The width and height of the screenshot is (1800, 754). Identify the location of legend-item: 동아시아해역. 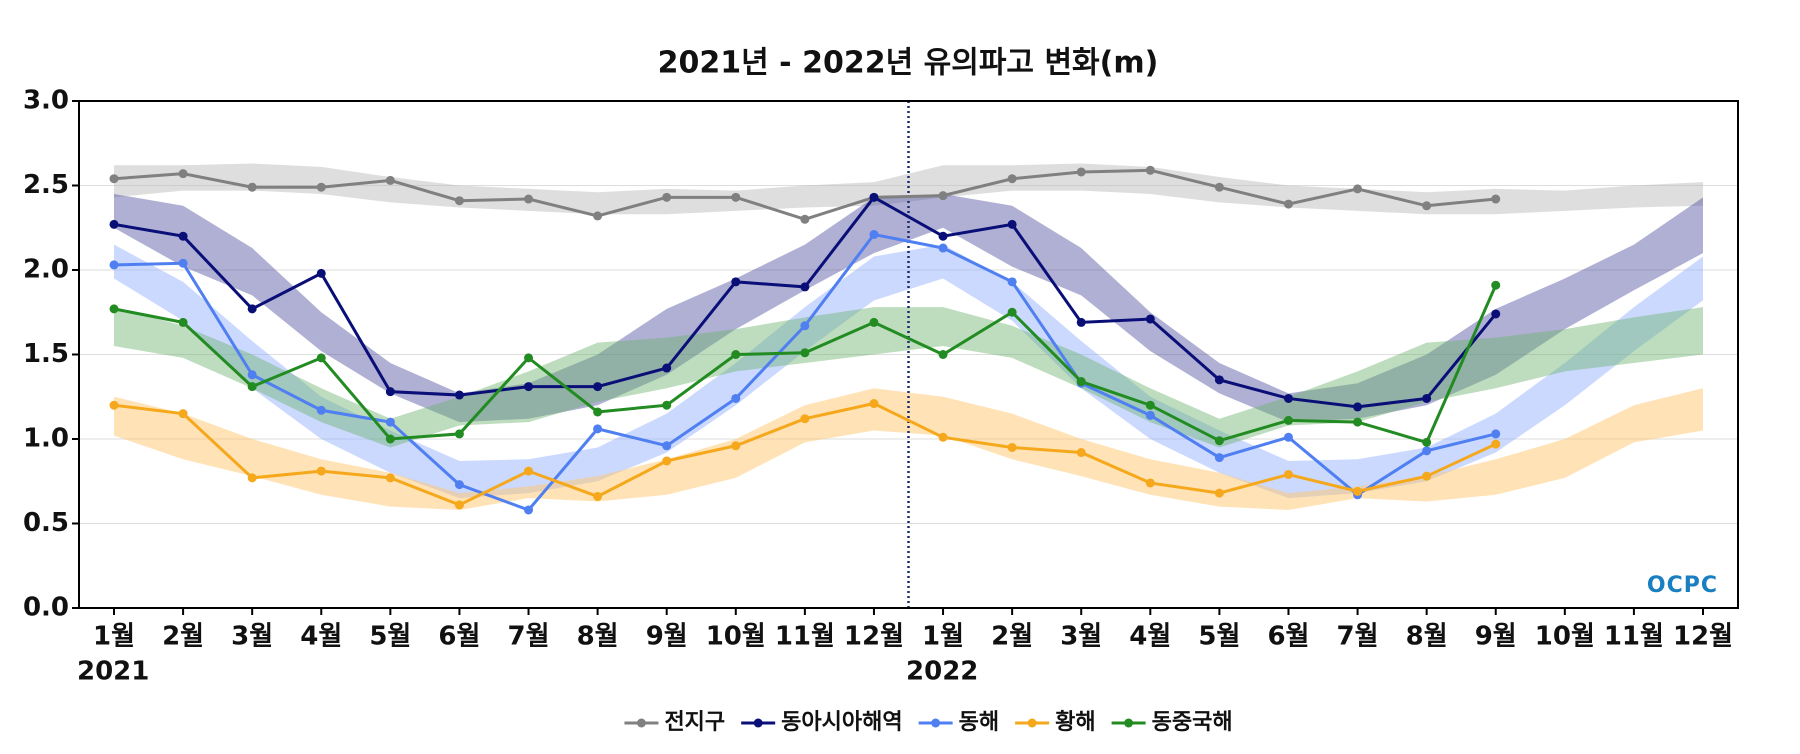
(822, 722).